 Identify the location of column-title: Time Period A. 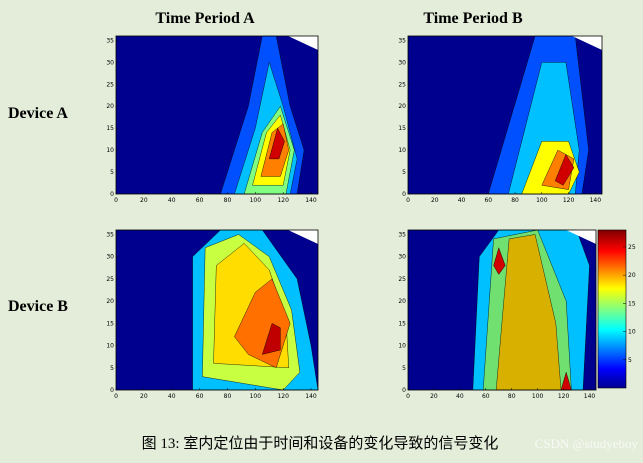
(205, 18).